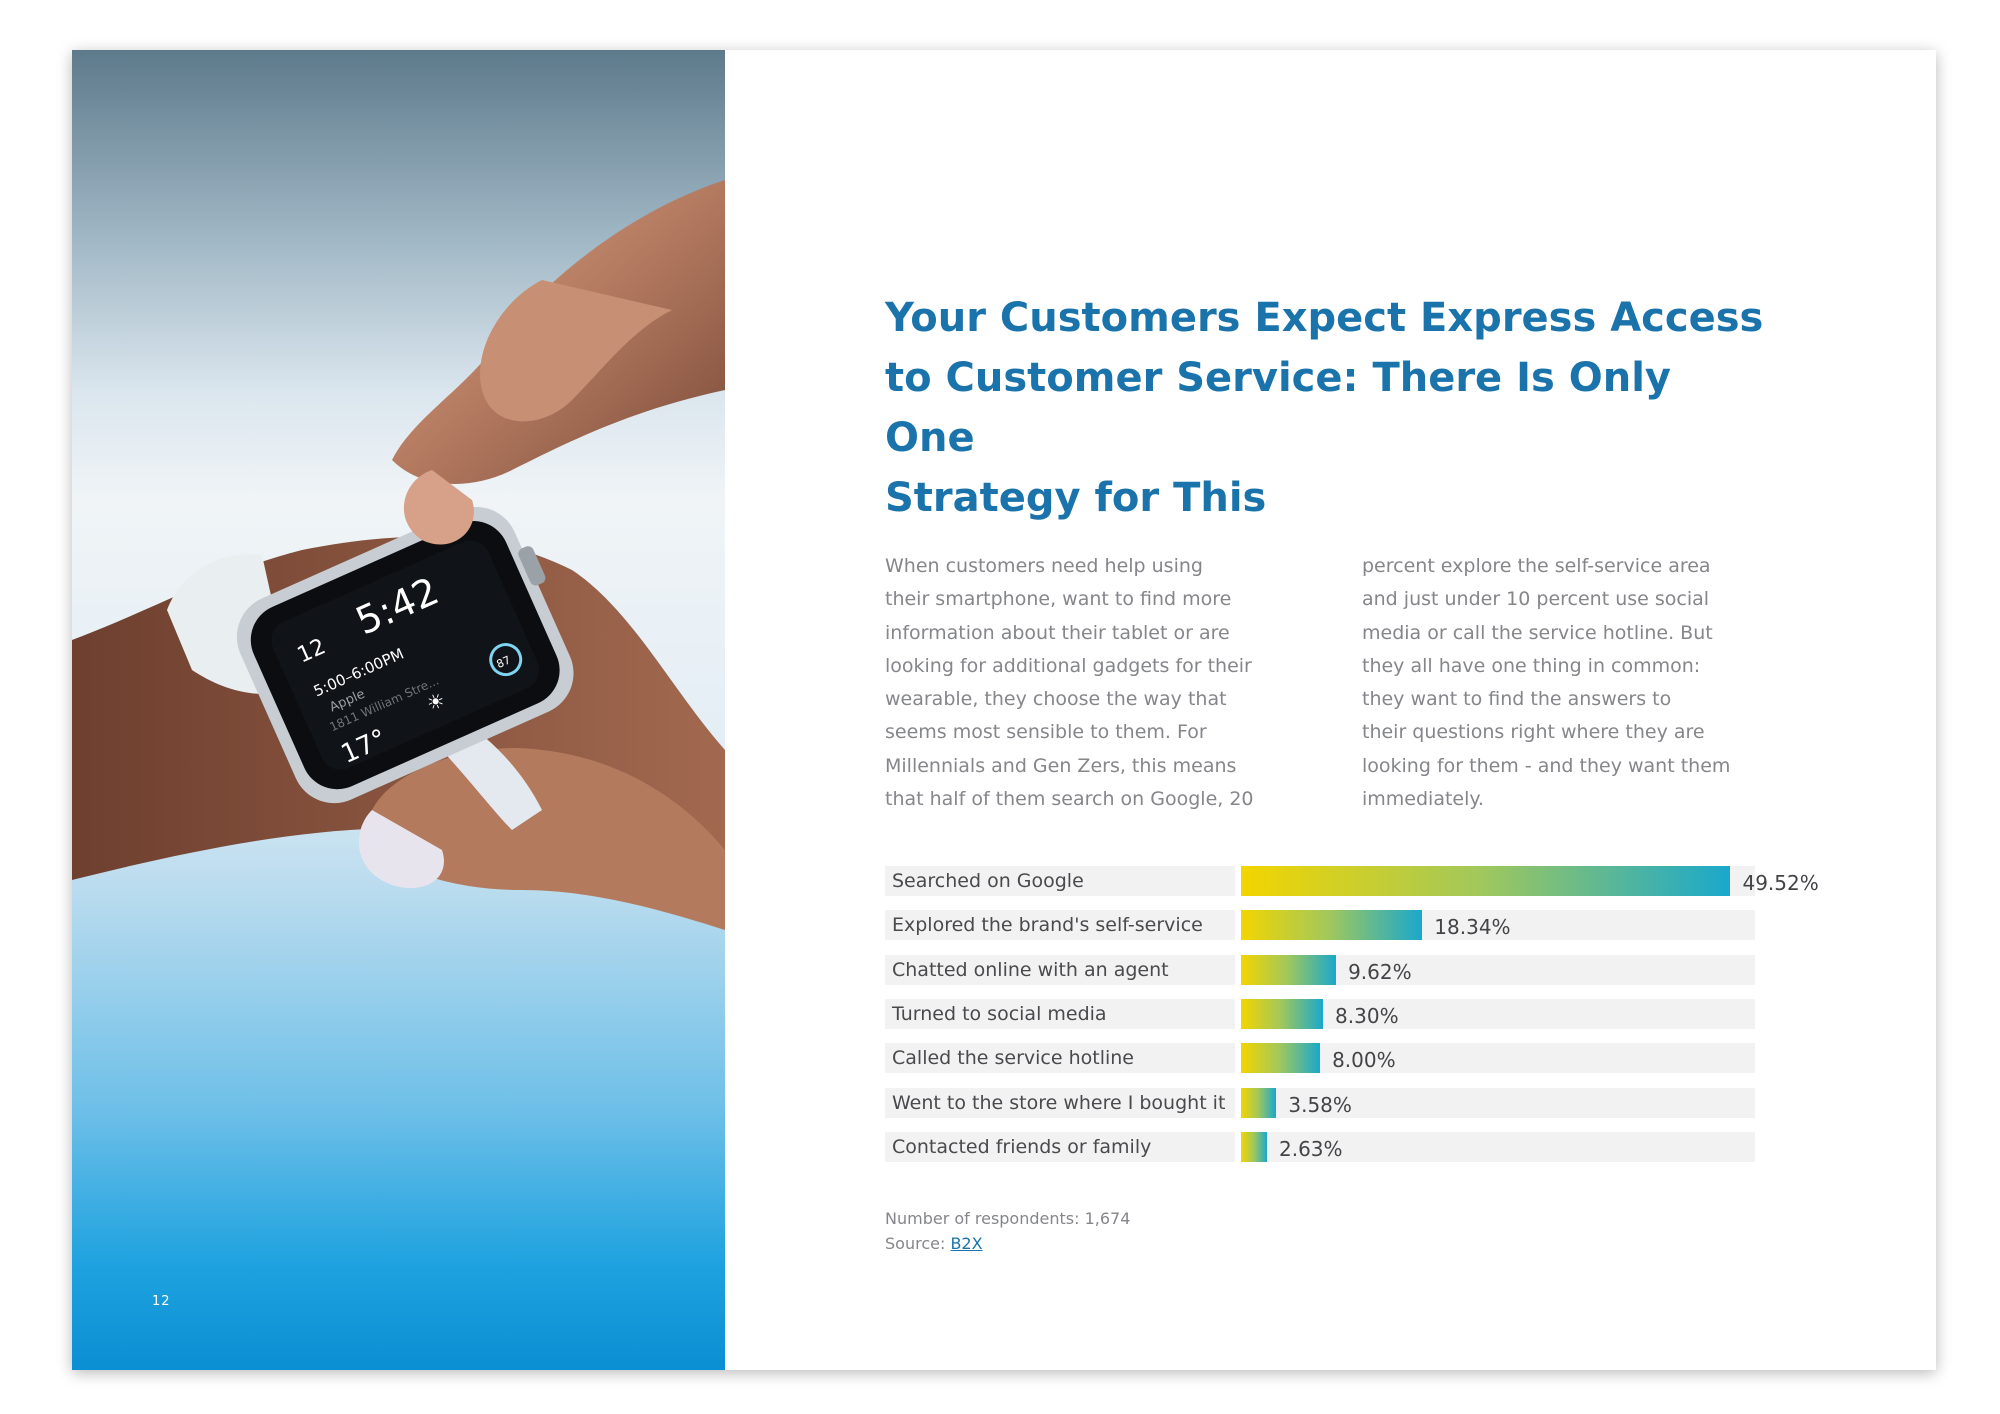  I want to click on page-number: 12, so click(161, 1301).